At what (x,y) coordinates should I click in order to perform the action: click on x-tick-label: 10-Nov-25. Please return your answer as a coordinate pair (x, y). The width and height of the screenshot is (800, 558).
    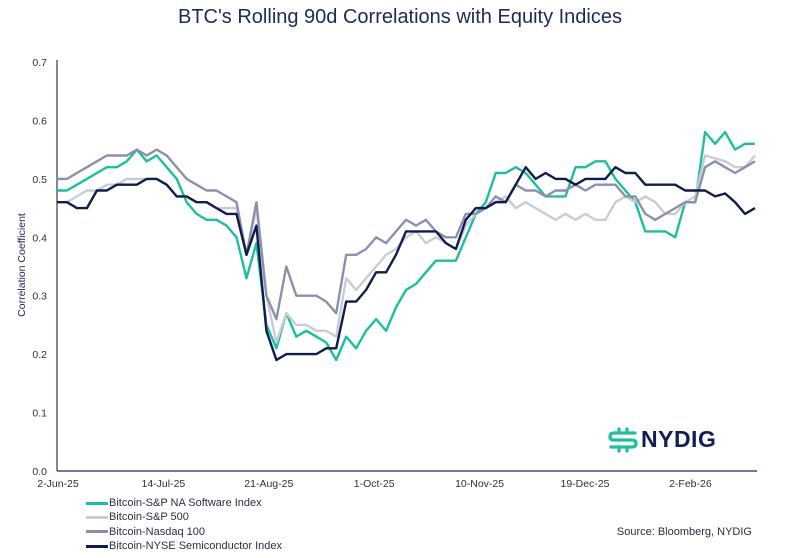
    Looking at the image, I should click on (479, 484).